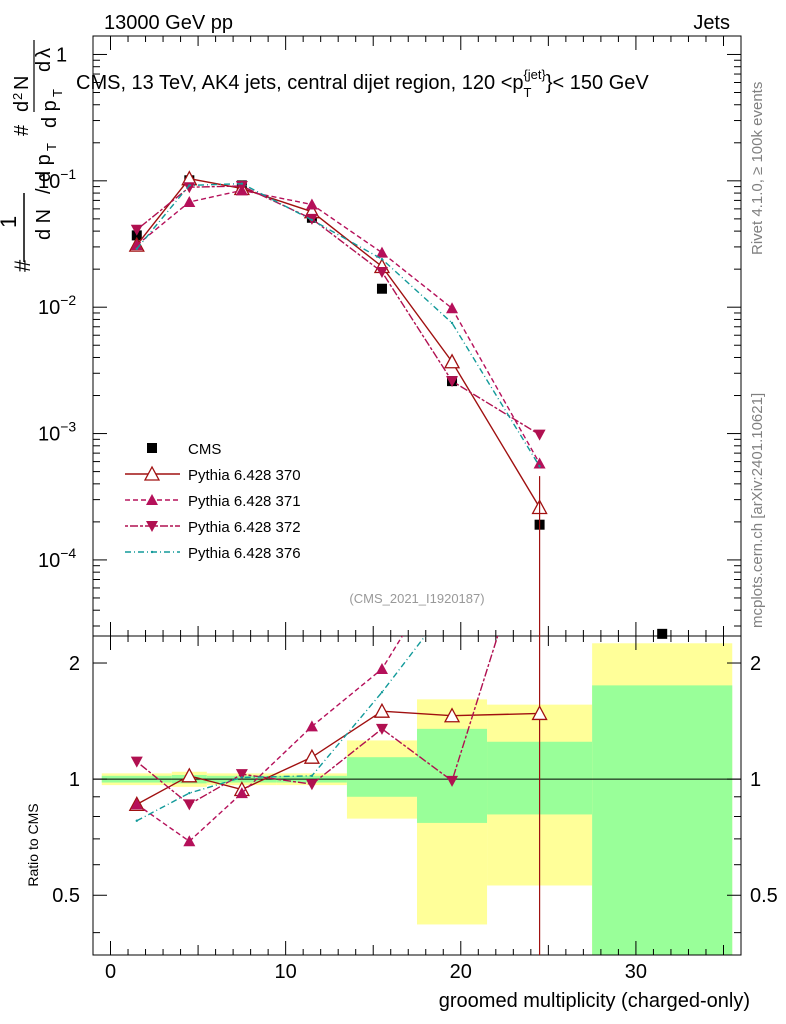  I want to click on legend-marker-data, so click(152, 448).